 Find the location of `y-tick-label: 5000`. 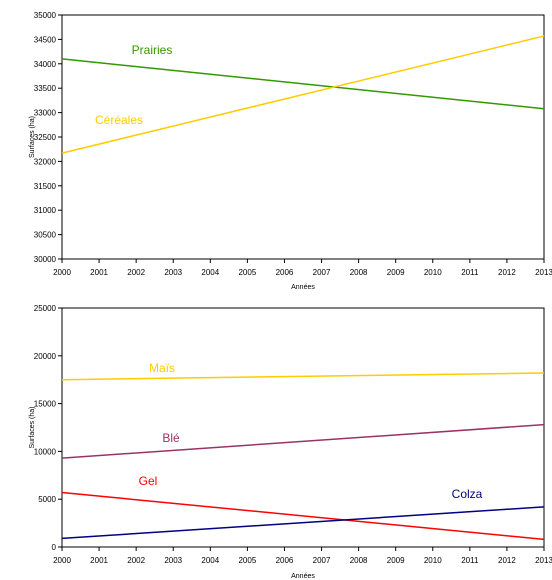

y-tick-label: 5000 is located at coordinates (47, 499).